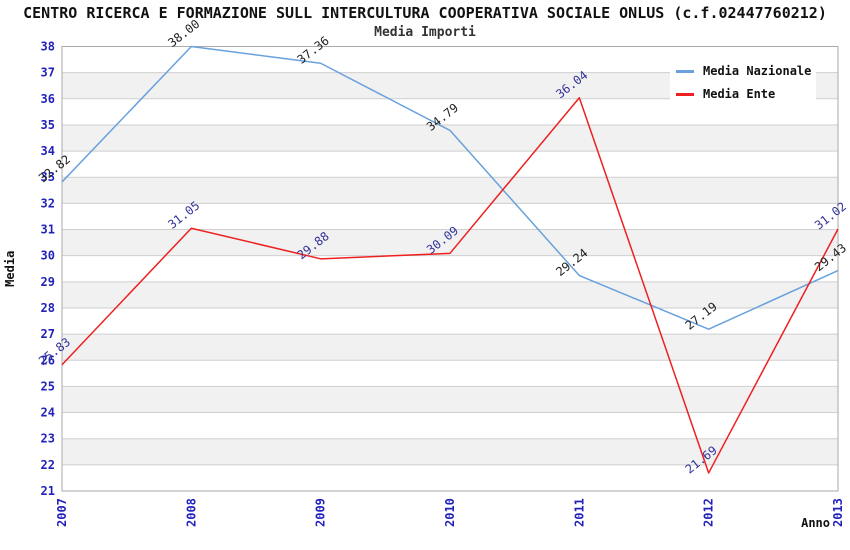 The width and height of the screenshot is (850, 550). Describe the element at coordinates (757, 71) in the screenshot. I see `legend-label-media-nazionale: Media Nazionale` at that location.